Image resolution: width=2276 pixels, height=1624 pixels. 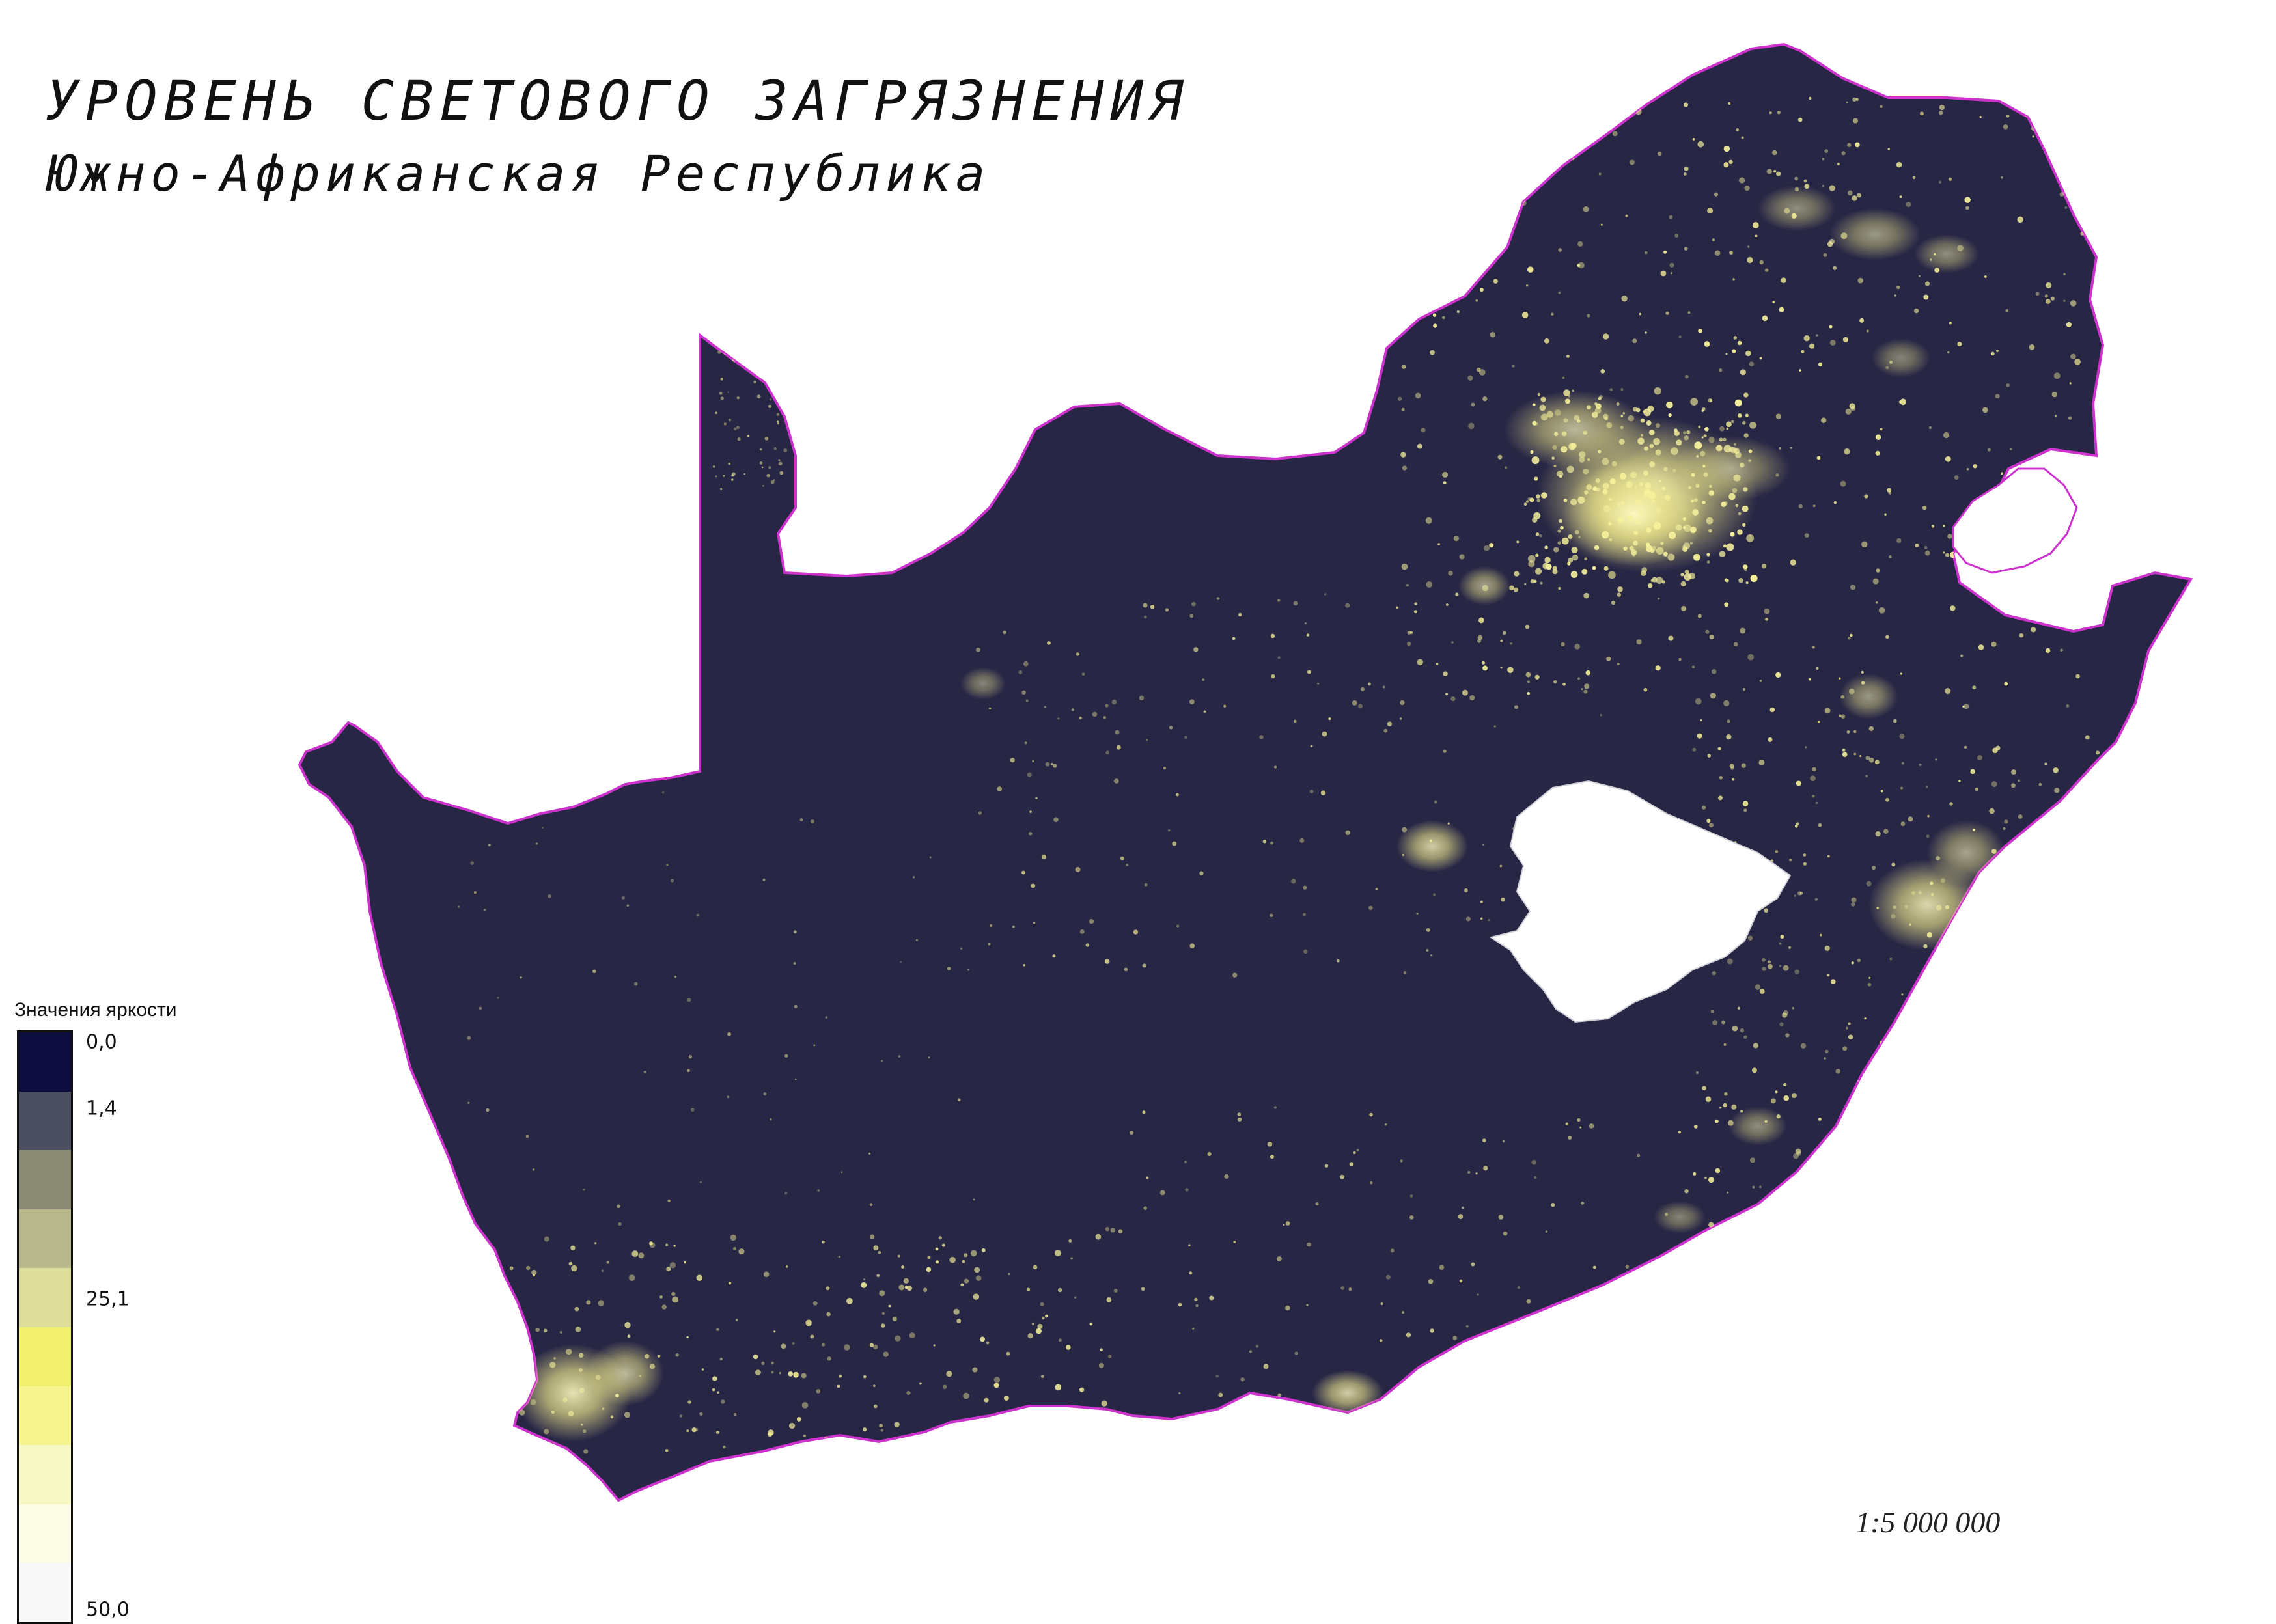 What do you see at coordinates (1868, 696) in the screenshot?
I see `light-cluster` at bounding box center [1868, 696].